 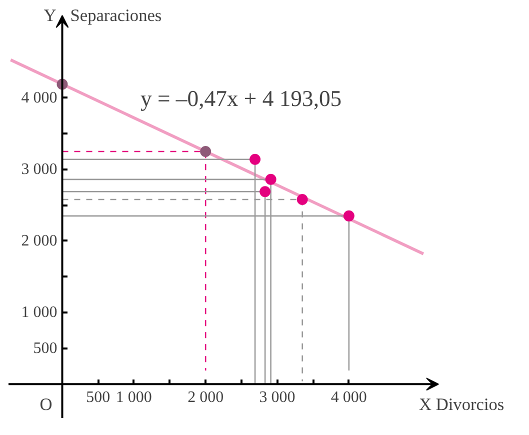 I want to click on annotation: y = –0,47x + 4 193,05, so click(x=241, y=98).